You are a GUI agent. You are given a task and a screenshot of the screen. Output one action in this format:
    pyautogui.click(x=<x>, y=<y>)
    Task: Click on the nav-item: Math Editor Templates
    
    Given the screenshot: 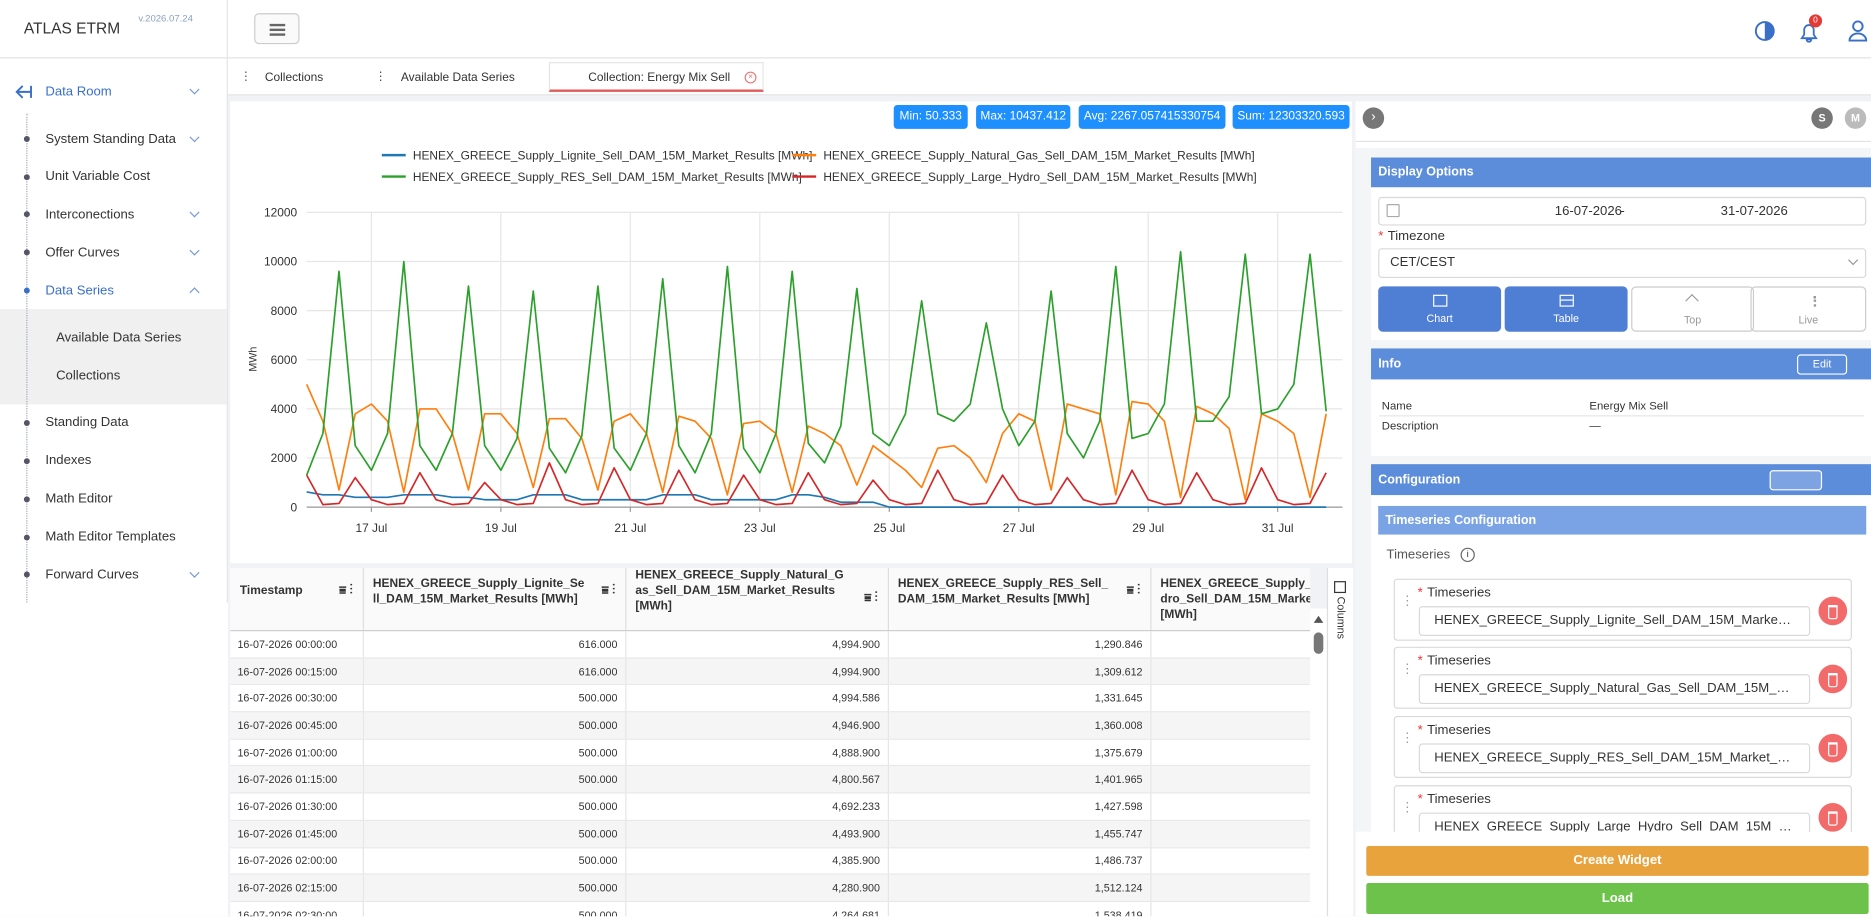 What is the action you would take?
    pyautogui.click(x=110, y=537)
    